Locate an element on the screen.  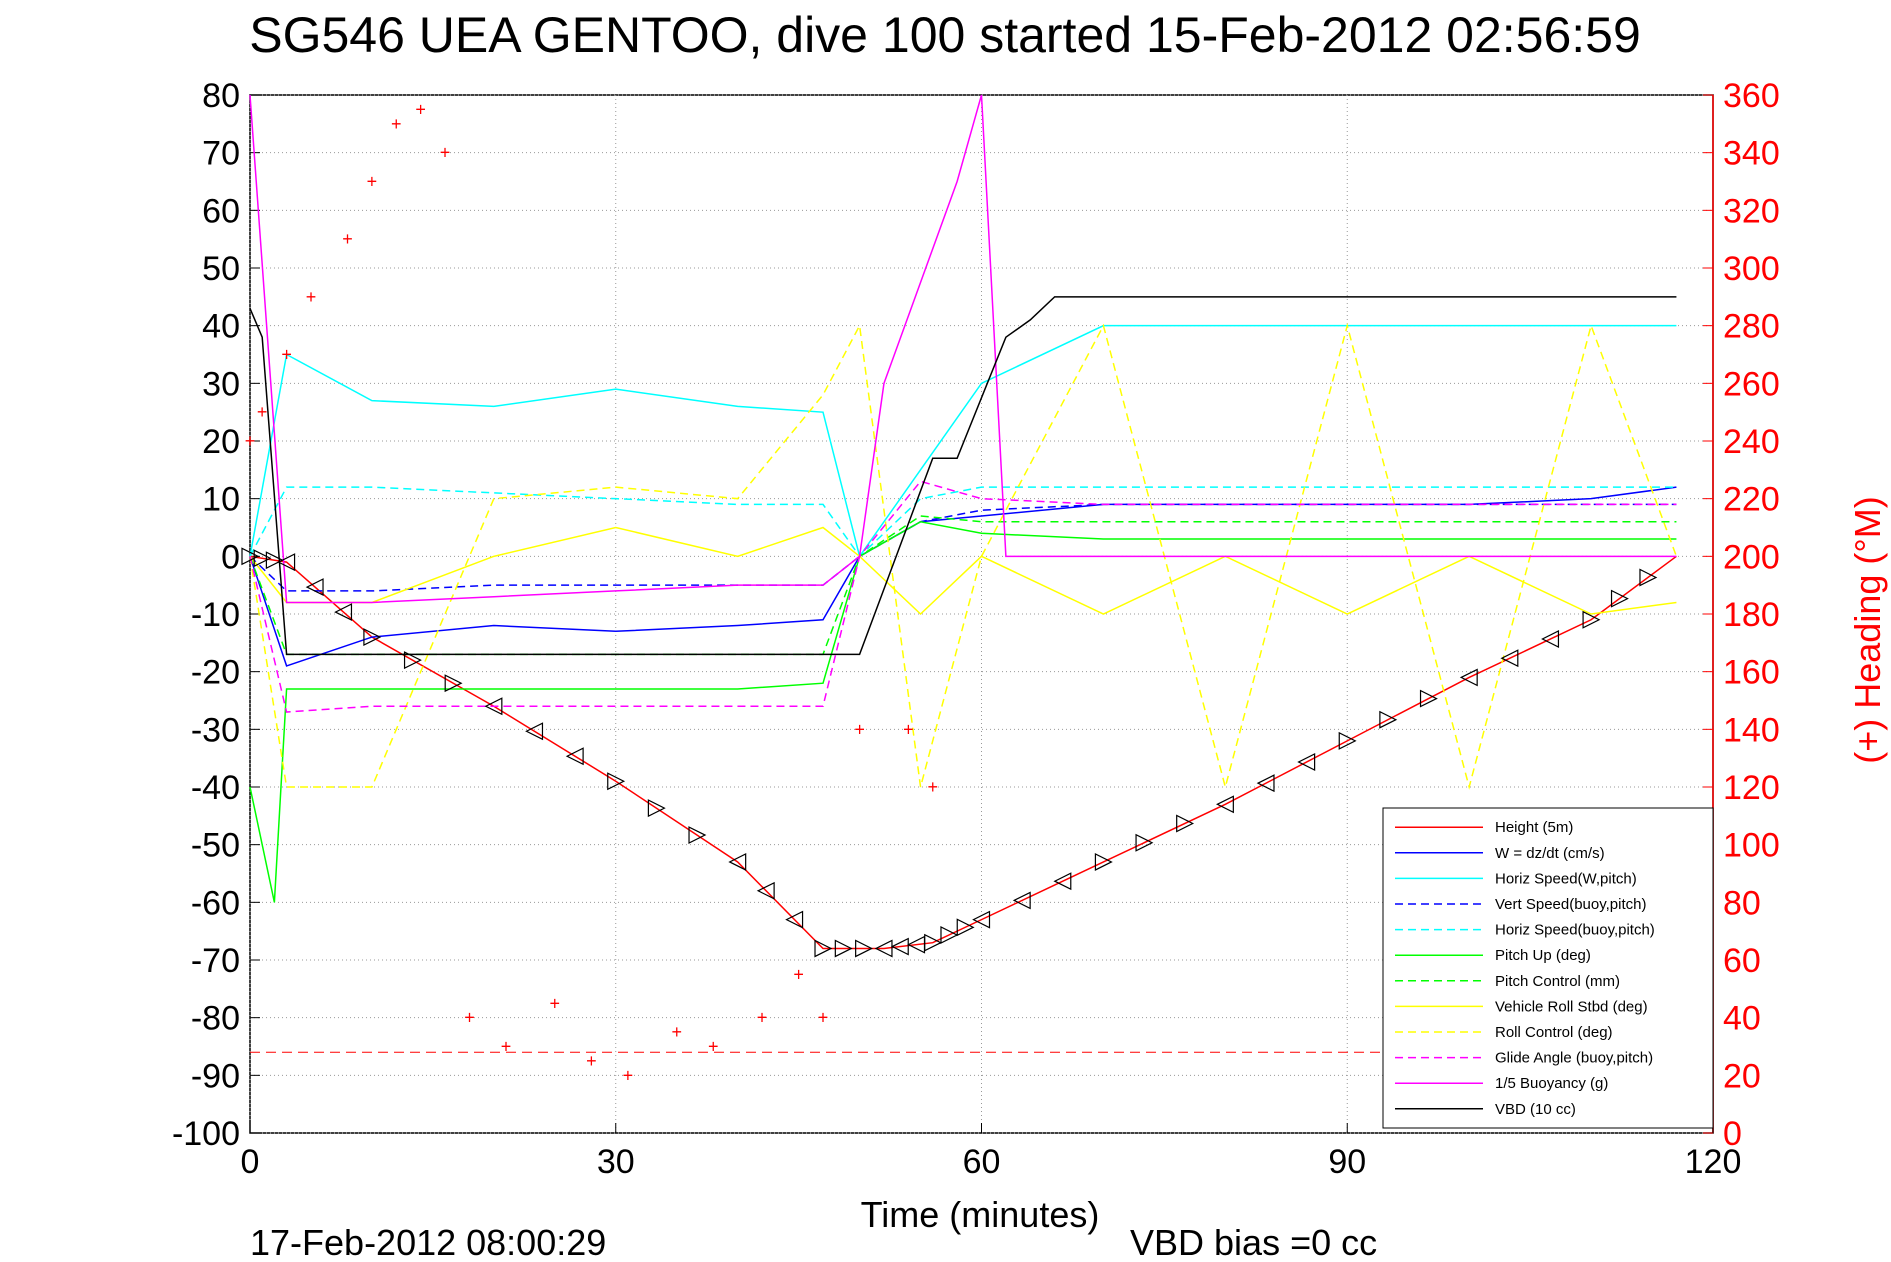
y-tick-label: 40 is located at coordinates (221, 327).